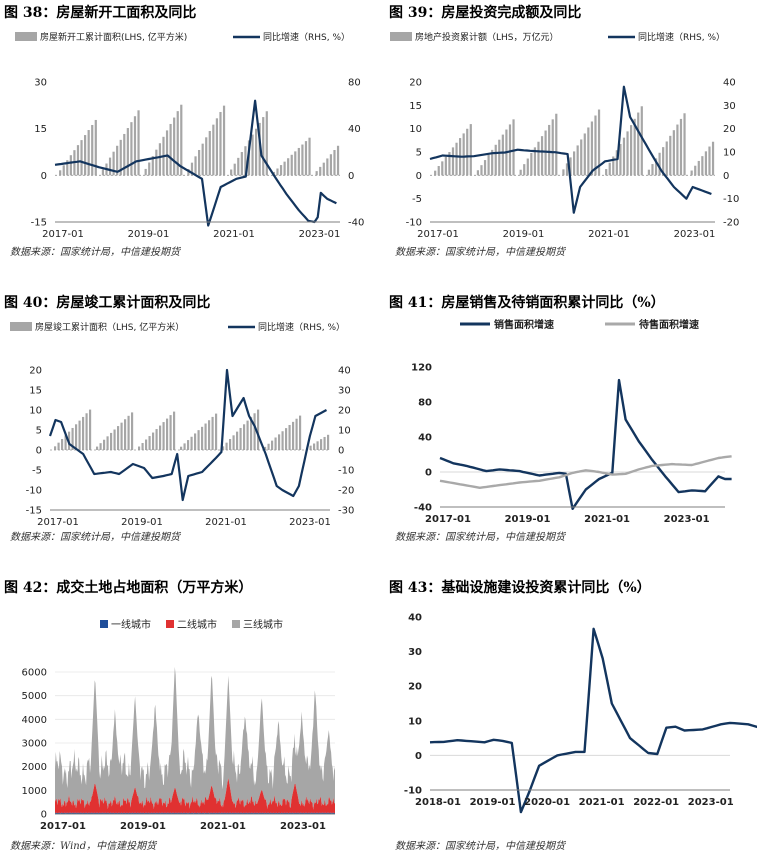 This screenshot has height=861, width=764. What do you see at coordinates (480, 537) in the screenshot?
I see `chart-41-source: 数据来源：国家统计局，中信建投期货` at bounding box center [480, 537].